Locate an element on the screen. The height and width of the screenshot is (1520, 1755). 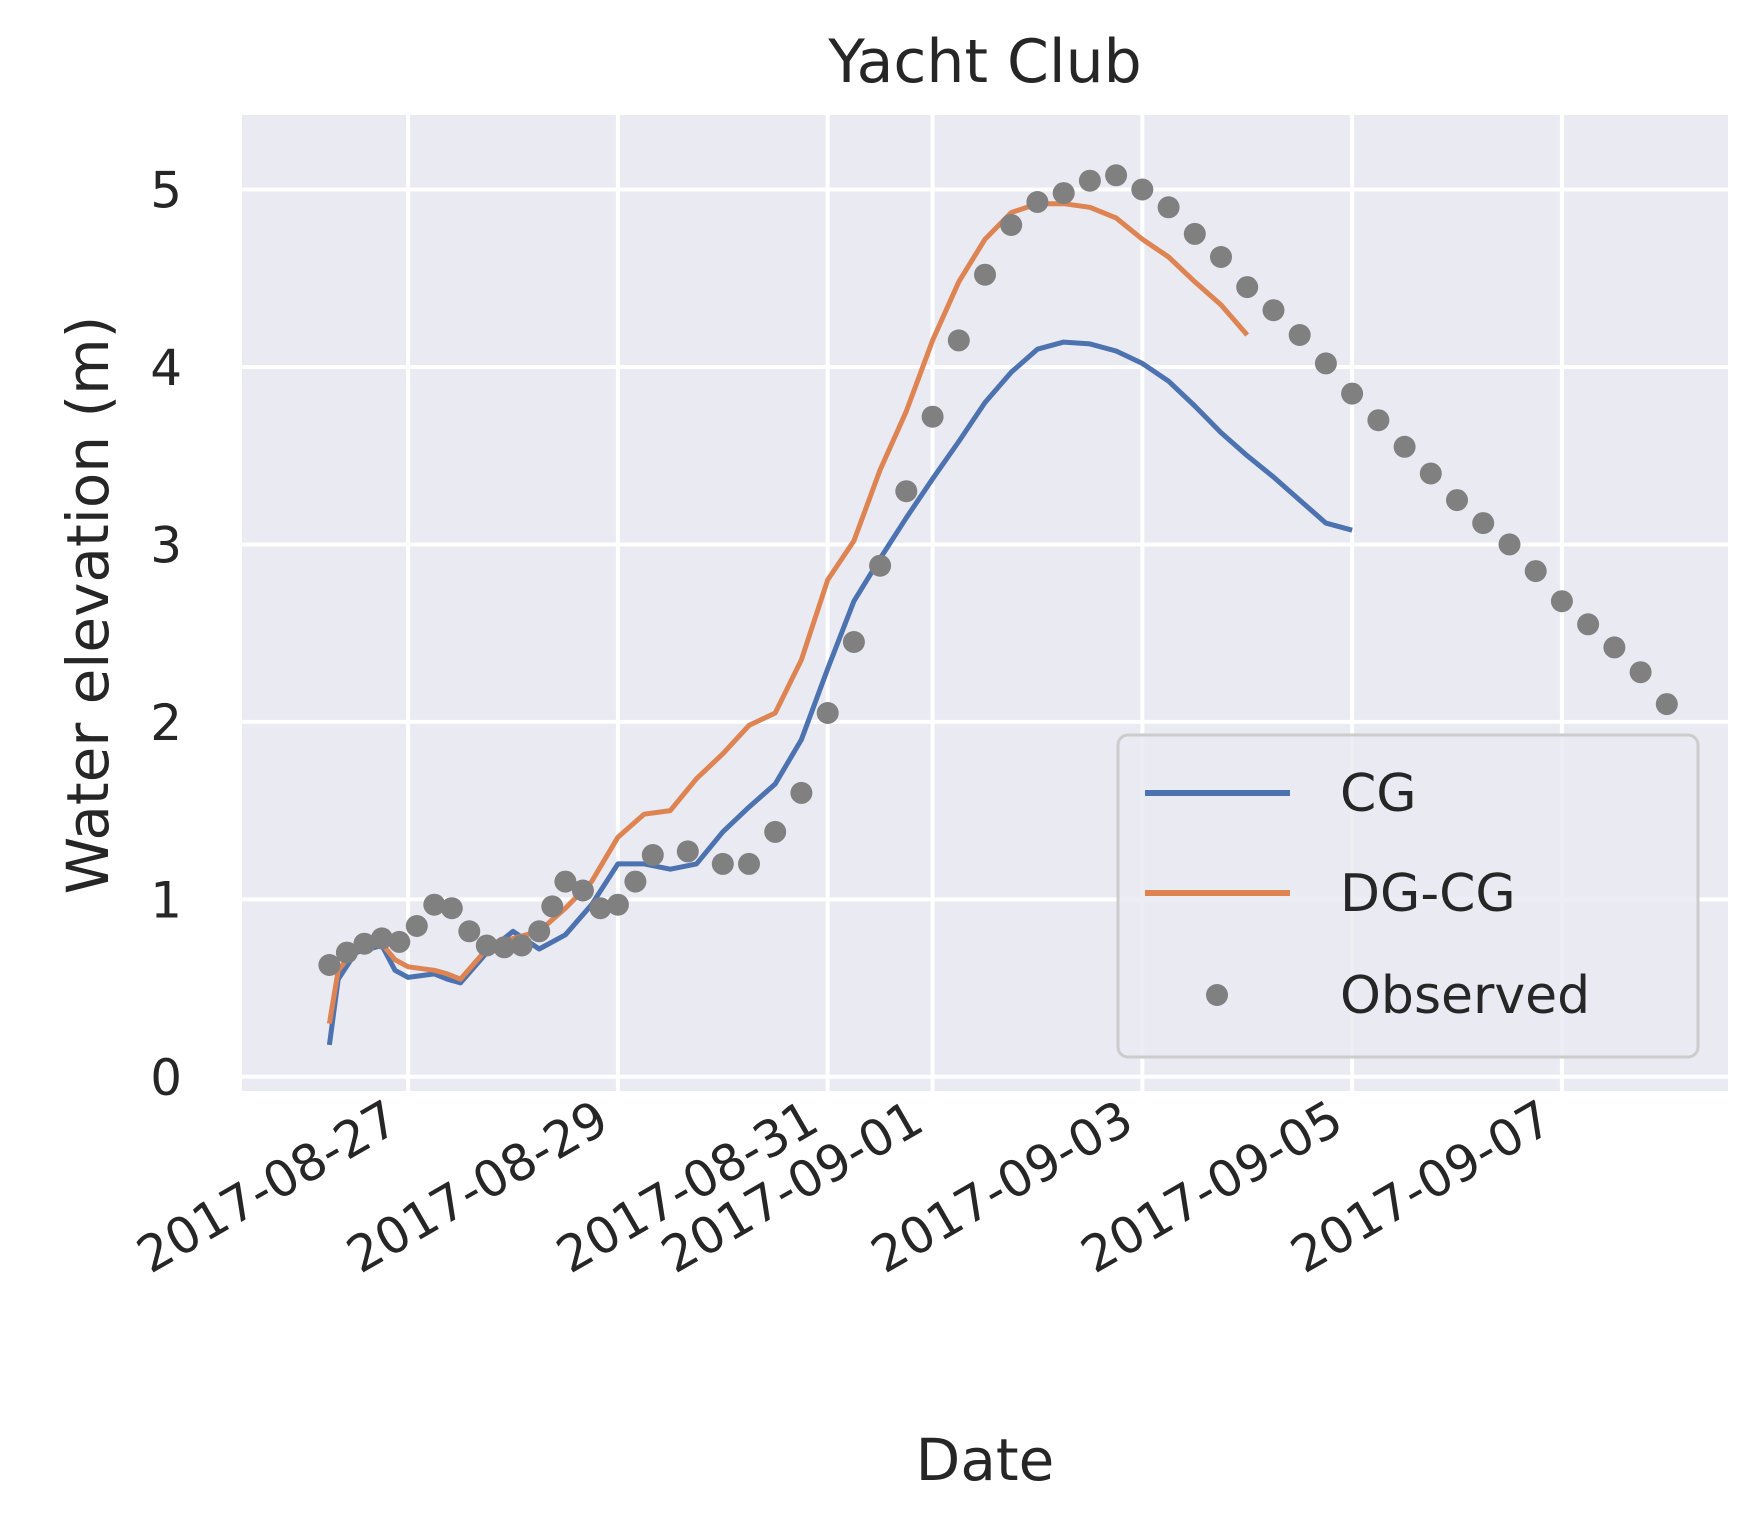
y-tick-label: 2 is located at coordinates (166, 723).